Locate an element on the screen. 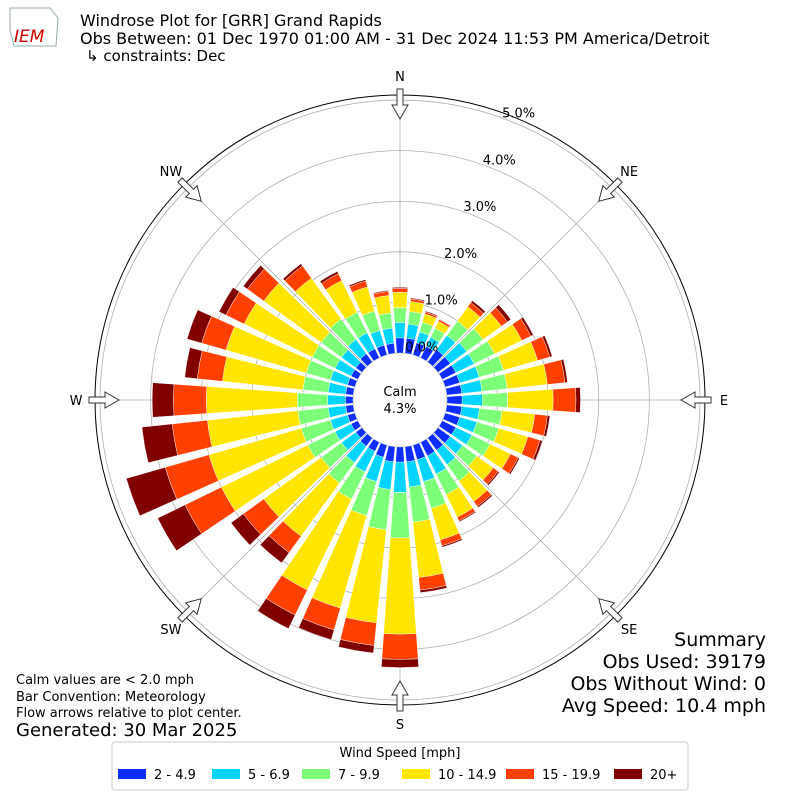 The height and width of the screenshot is (800, 800). note: Bar Convention: Meteorology is located at coordinates (111, 697).